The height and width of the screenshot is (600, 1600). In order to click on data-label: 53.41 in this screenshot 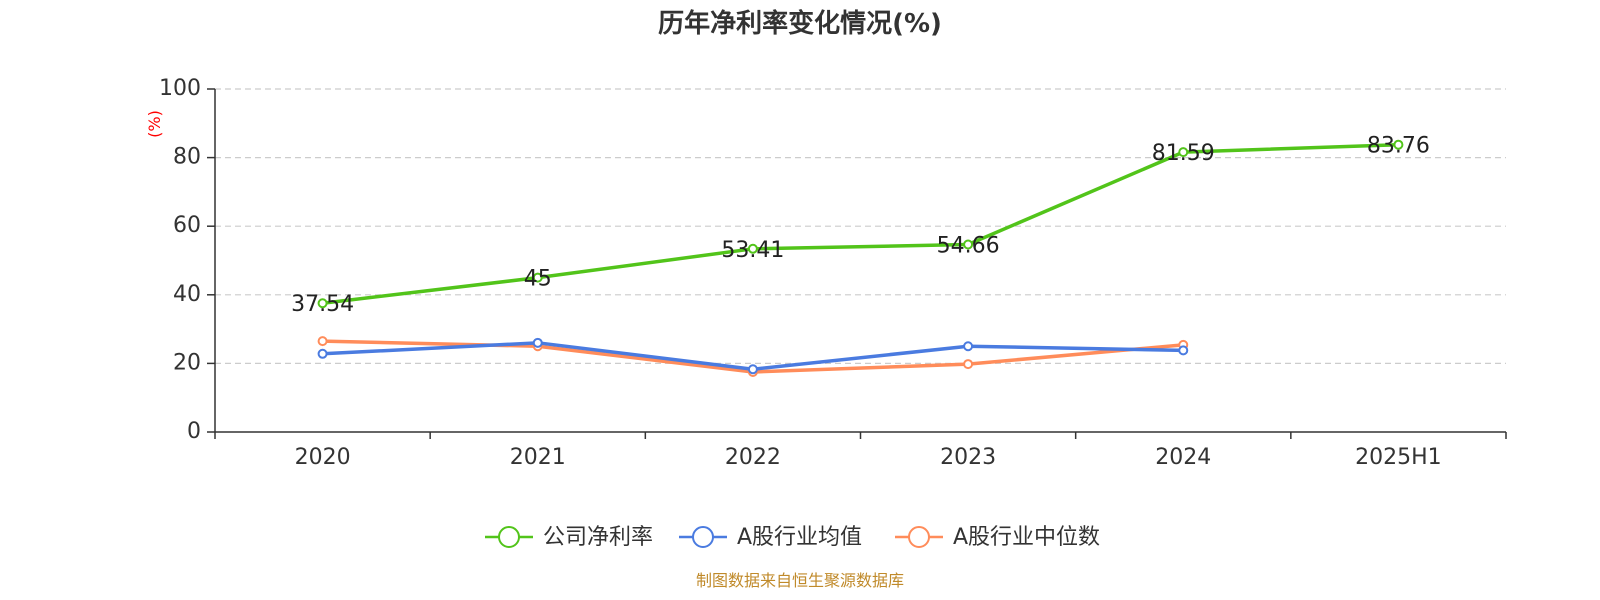, I will do `click(752, 250)`.